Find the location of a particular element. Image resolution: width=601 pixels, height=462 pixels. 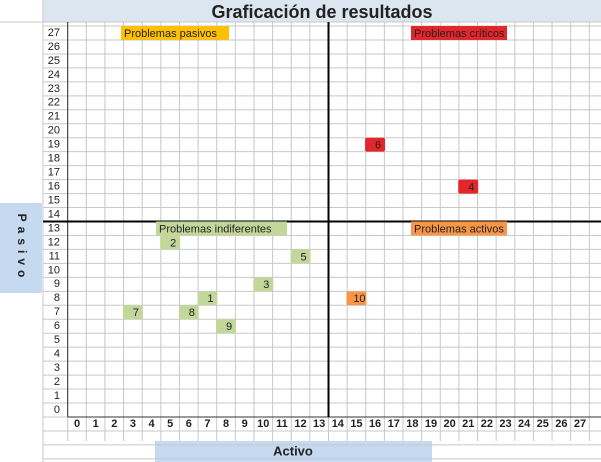

y-tick-label: 10 is located at coordinates (54, 270).